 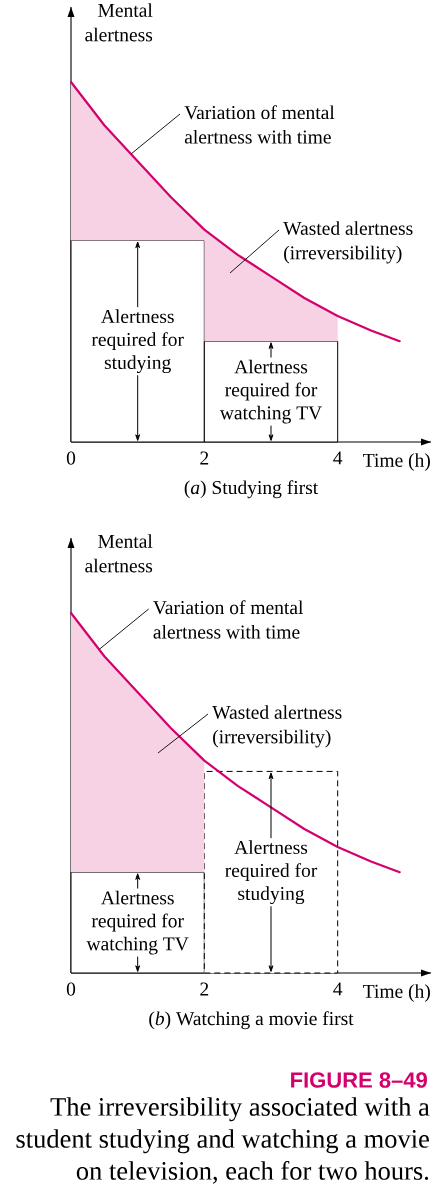 I want to click on text: The irreversibility associated with a student studying and watching a movie on television, each for two hours., so click(x=223, y=1140).